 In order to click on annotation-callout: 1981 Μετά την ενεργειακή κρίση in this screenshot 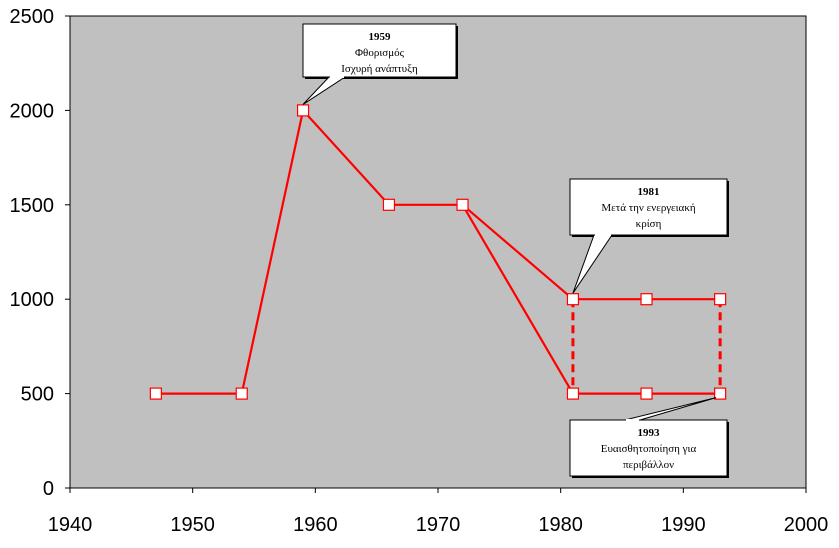, I will do `click(649, 236)`.